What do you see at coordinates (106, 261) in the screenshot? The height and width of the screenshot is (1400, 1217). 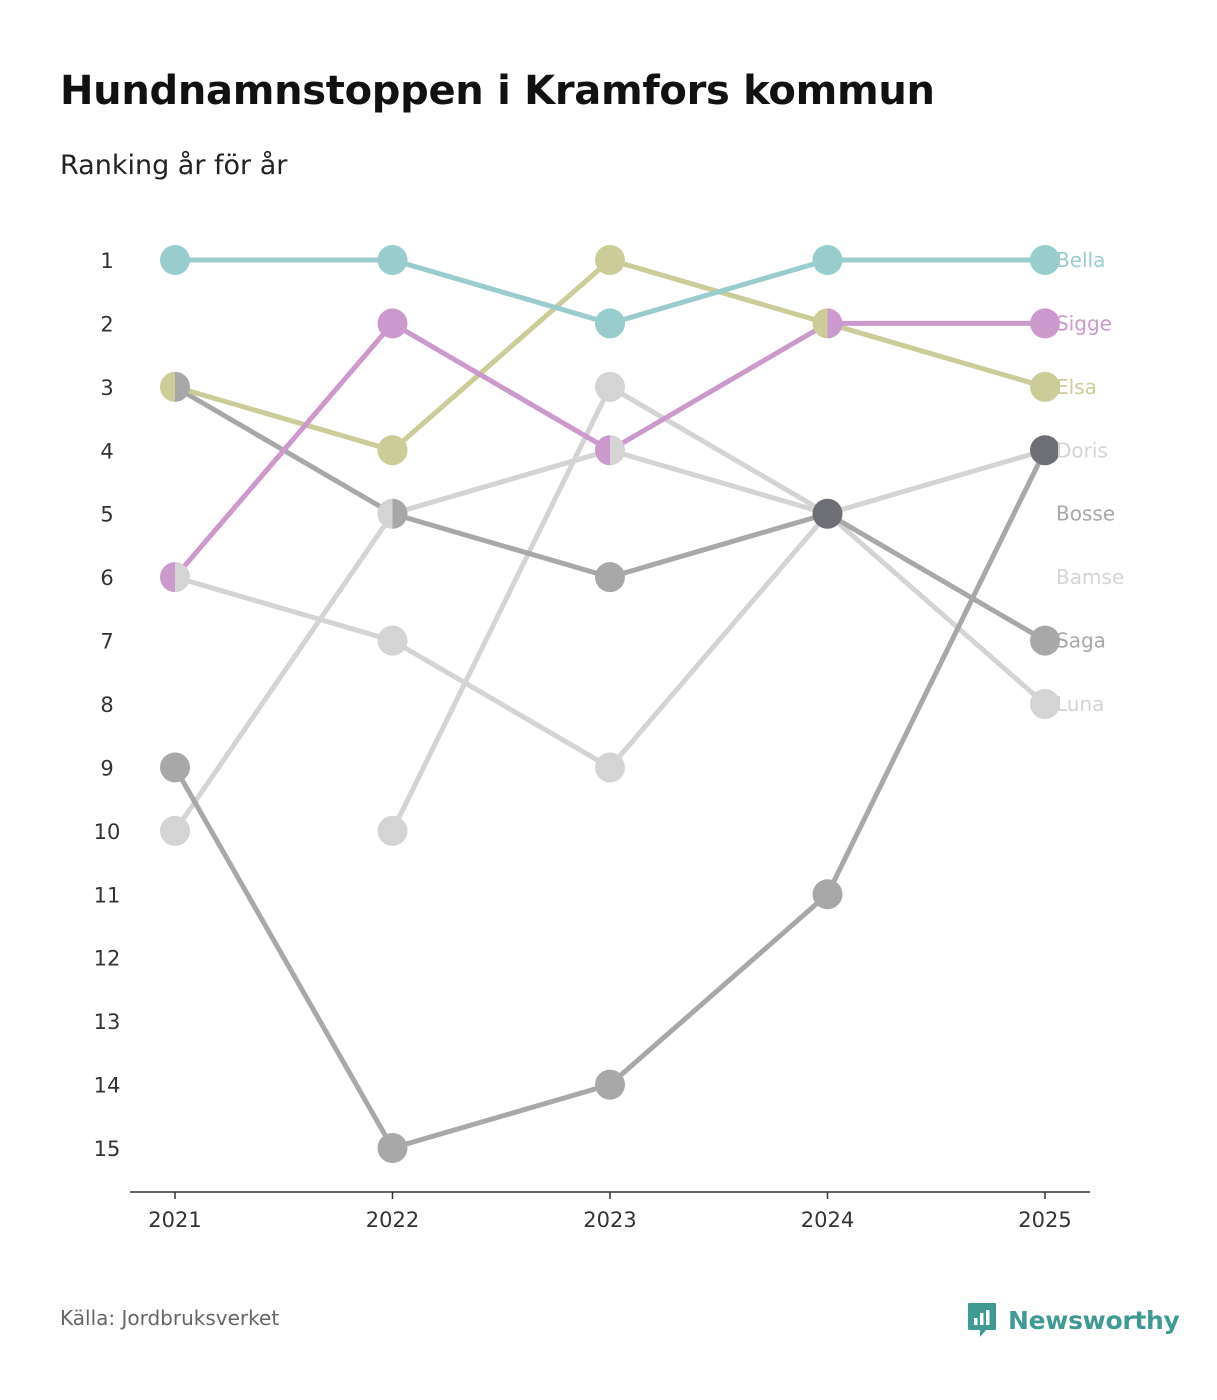 I see `y-tick-label: 1` at bounding box center [106, 261].